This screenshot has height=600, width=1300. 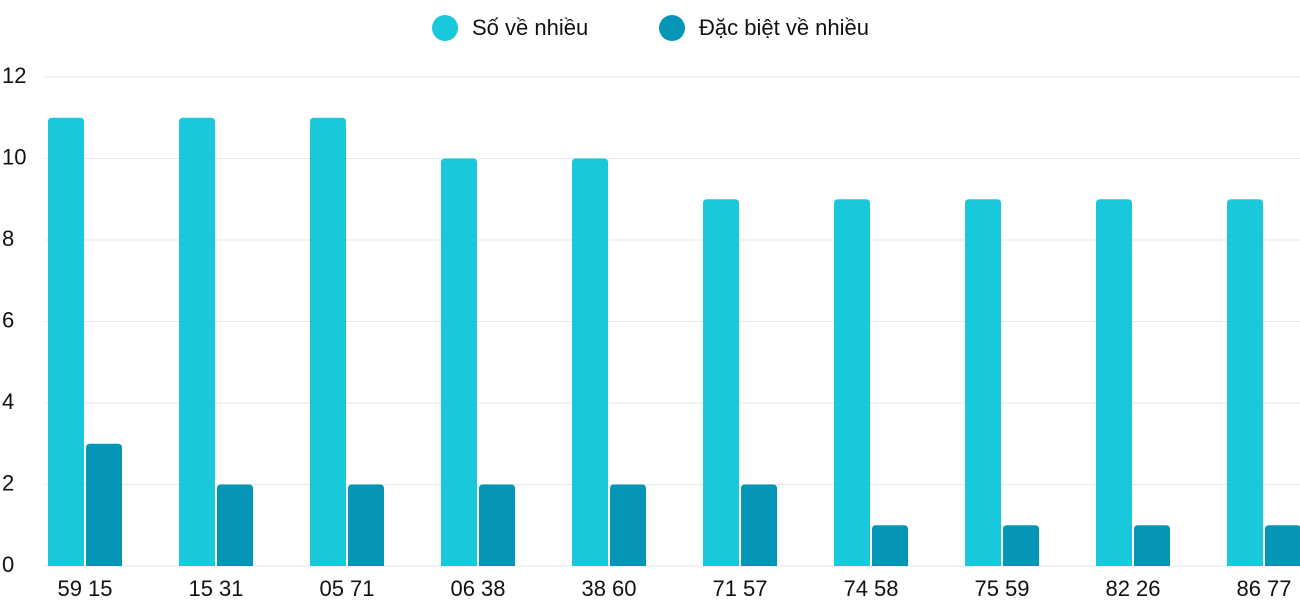 What do you see at coordinates (8, 319) in the screenshot?
I see `y-tick-label: 6` at bounding box center [8, 319].